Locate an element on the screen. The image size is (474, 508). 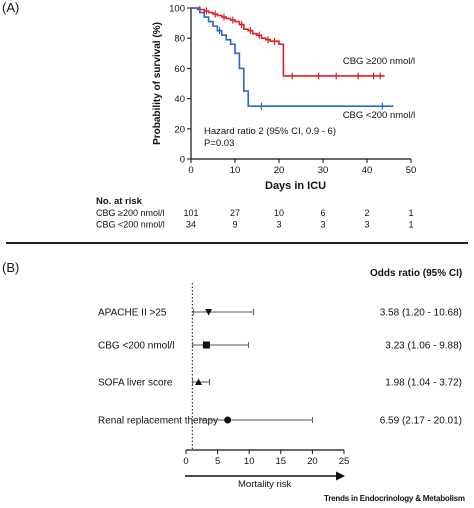
risk-count: 34 is located at coordinates (191, 225).